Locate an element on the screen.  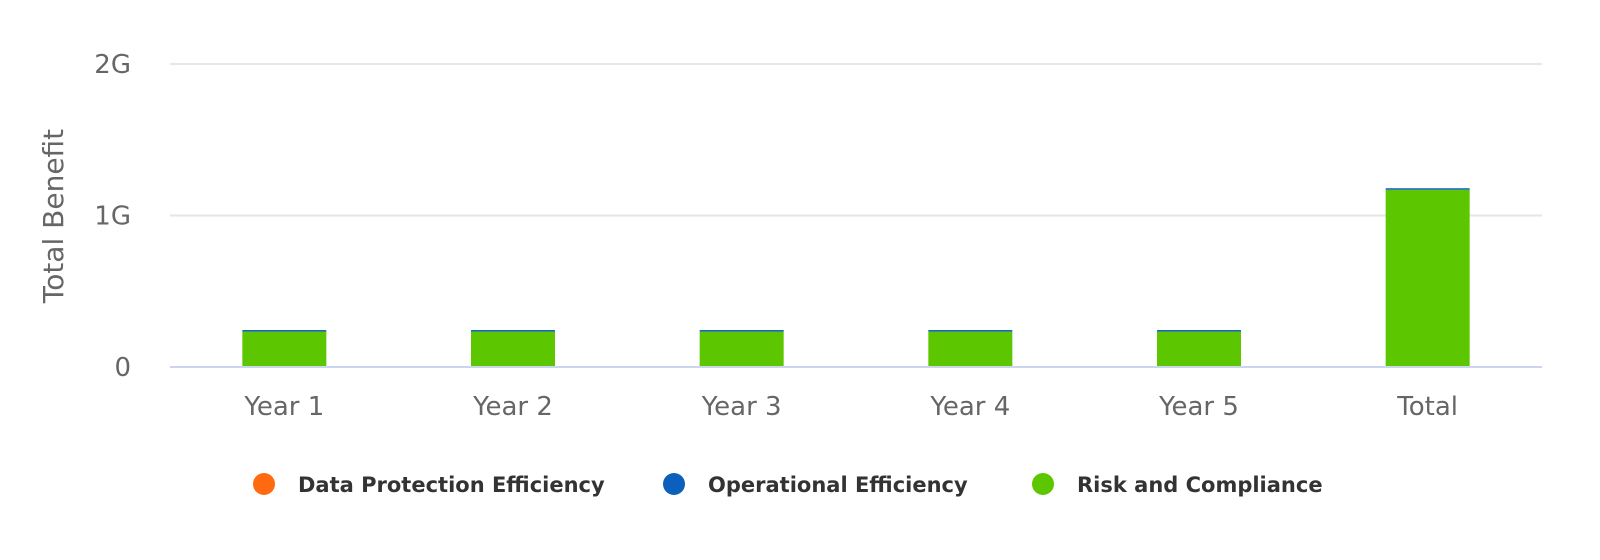
y-tick-label: 2G is located at coordinates (112, 65).